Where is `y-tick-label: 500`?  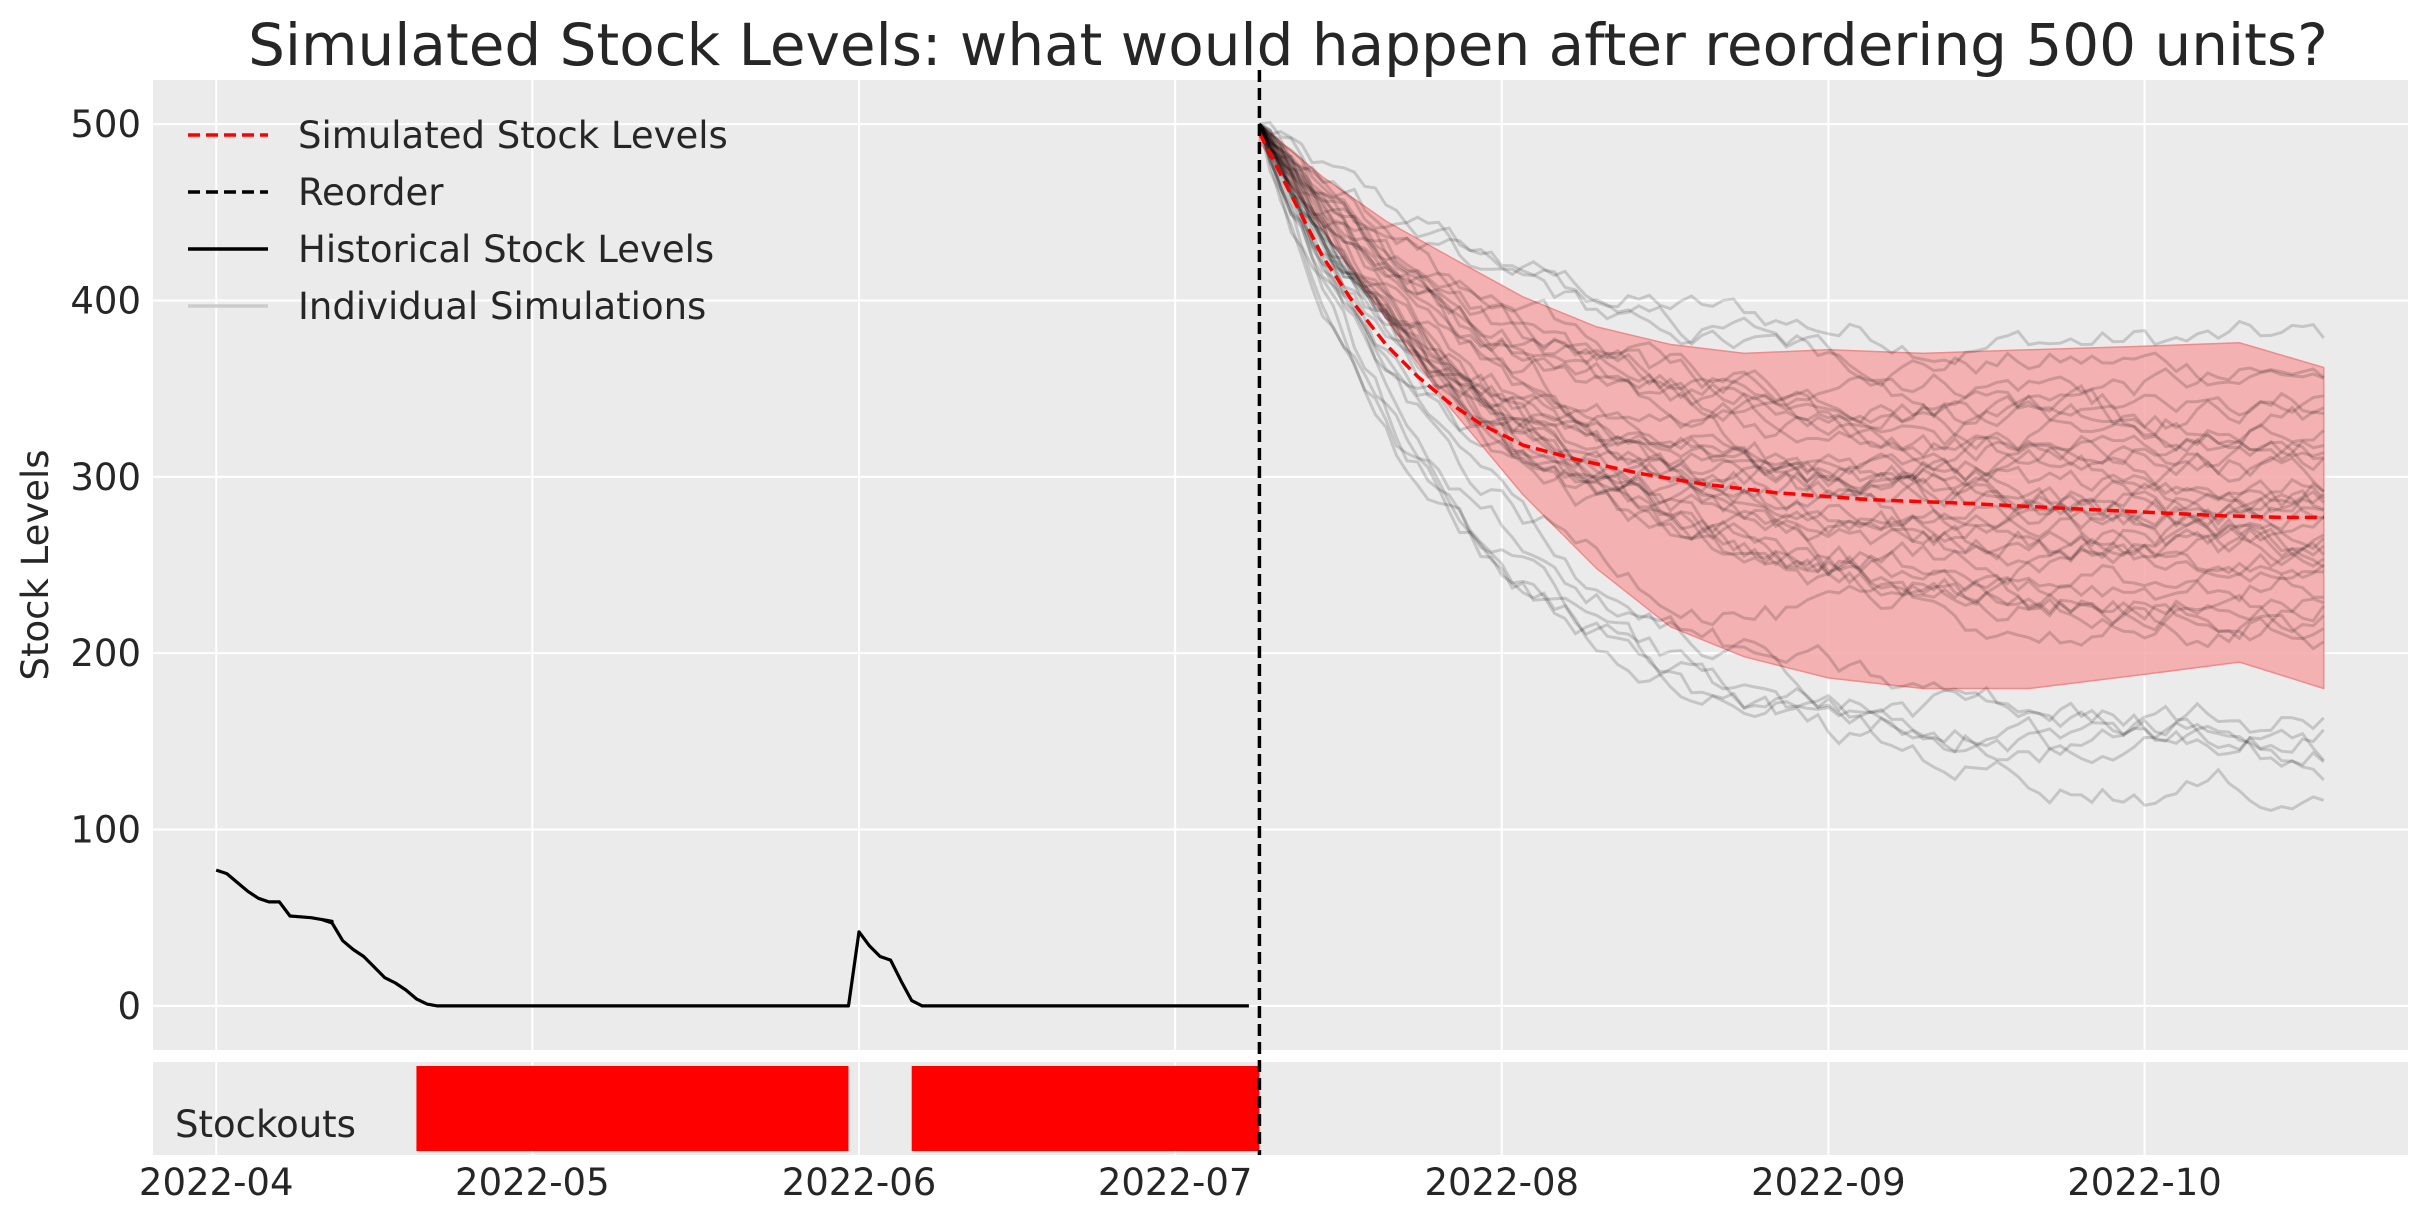
y-tick-label: 500 is located at coordinates (105, 124).